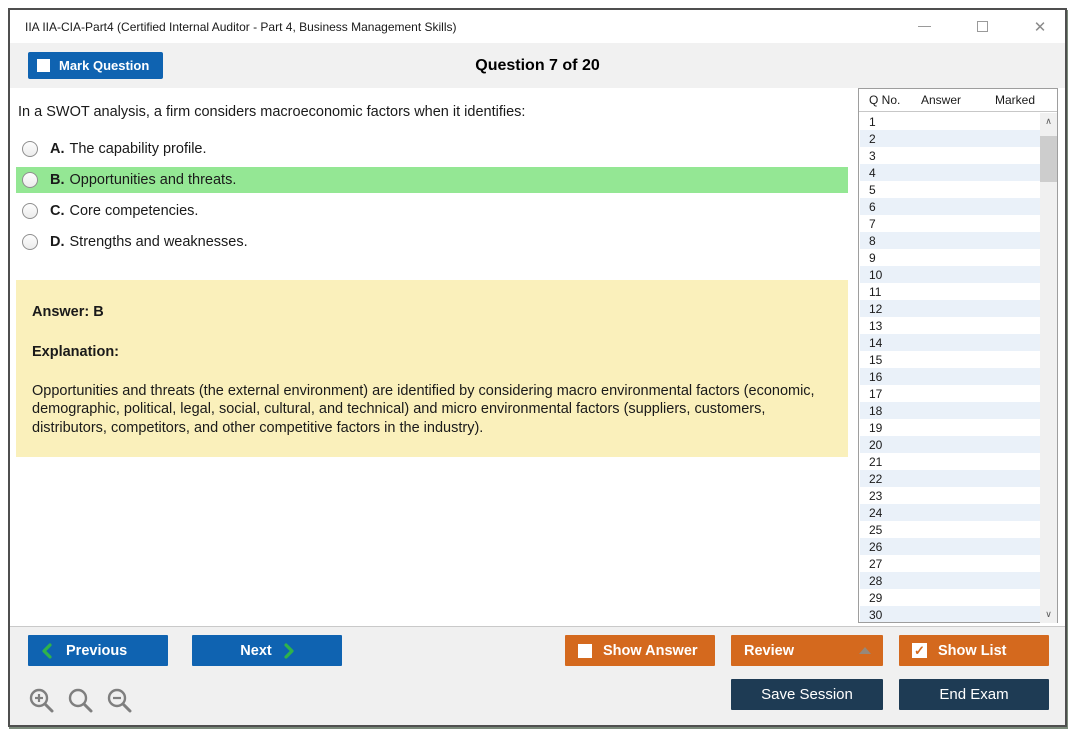 Image resolution: width=1075 pixels, height=735 pixels. Describe the element at coordinates (950, 597) in the screenshot. I see `question-list-row: 29` at that location.